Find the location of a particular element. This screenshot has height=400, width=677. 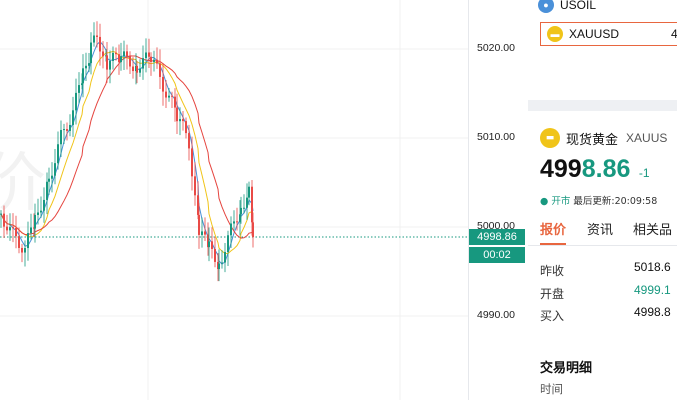

watchlist-card: ● USOIL ▬ XAUUSD 4 is located at coordinates (602, 50).